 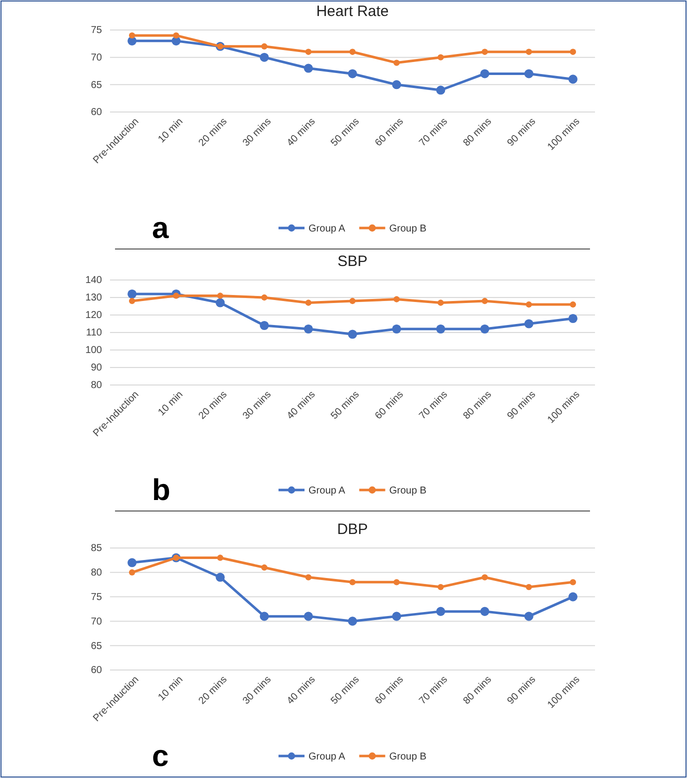 I want to click on y-tick-label: 120, so click(x=93, y=316).